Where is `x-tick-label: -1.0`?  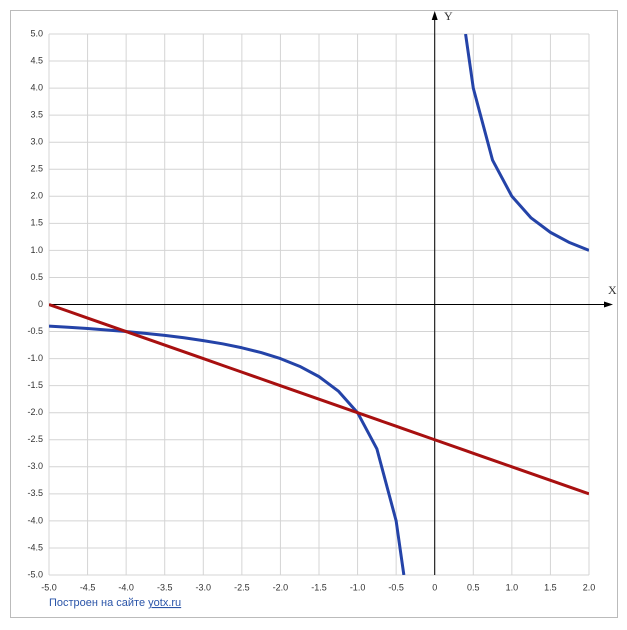 x-tick-label: -1.0 is located at coordinates (358, 587).